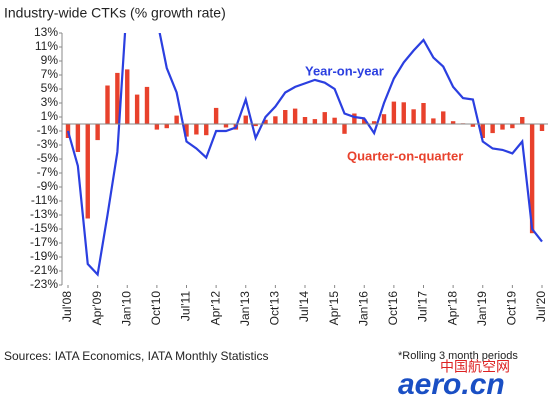  I want to click on y-tick-label: -15%, so click(44, 228).